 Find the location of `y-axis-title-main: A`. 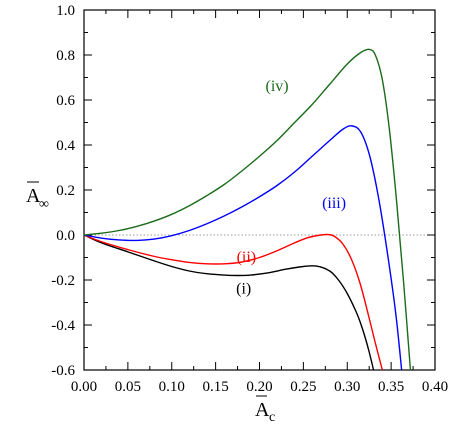

y-axis-title-main: A is located at coordinates (33, 196).